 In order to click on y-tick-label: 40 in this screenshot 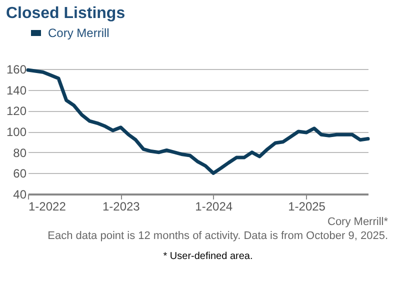, I will do `click(20, 195)`.